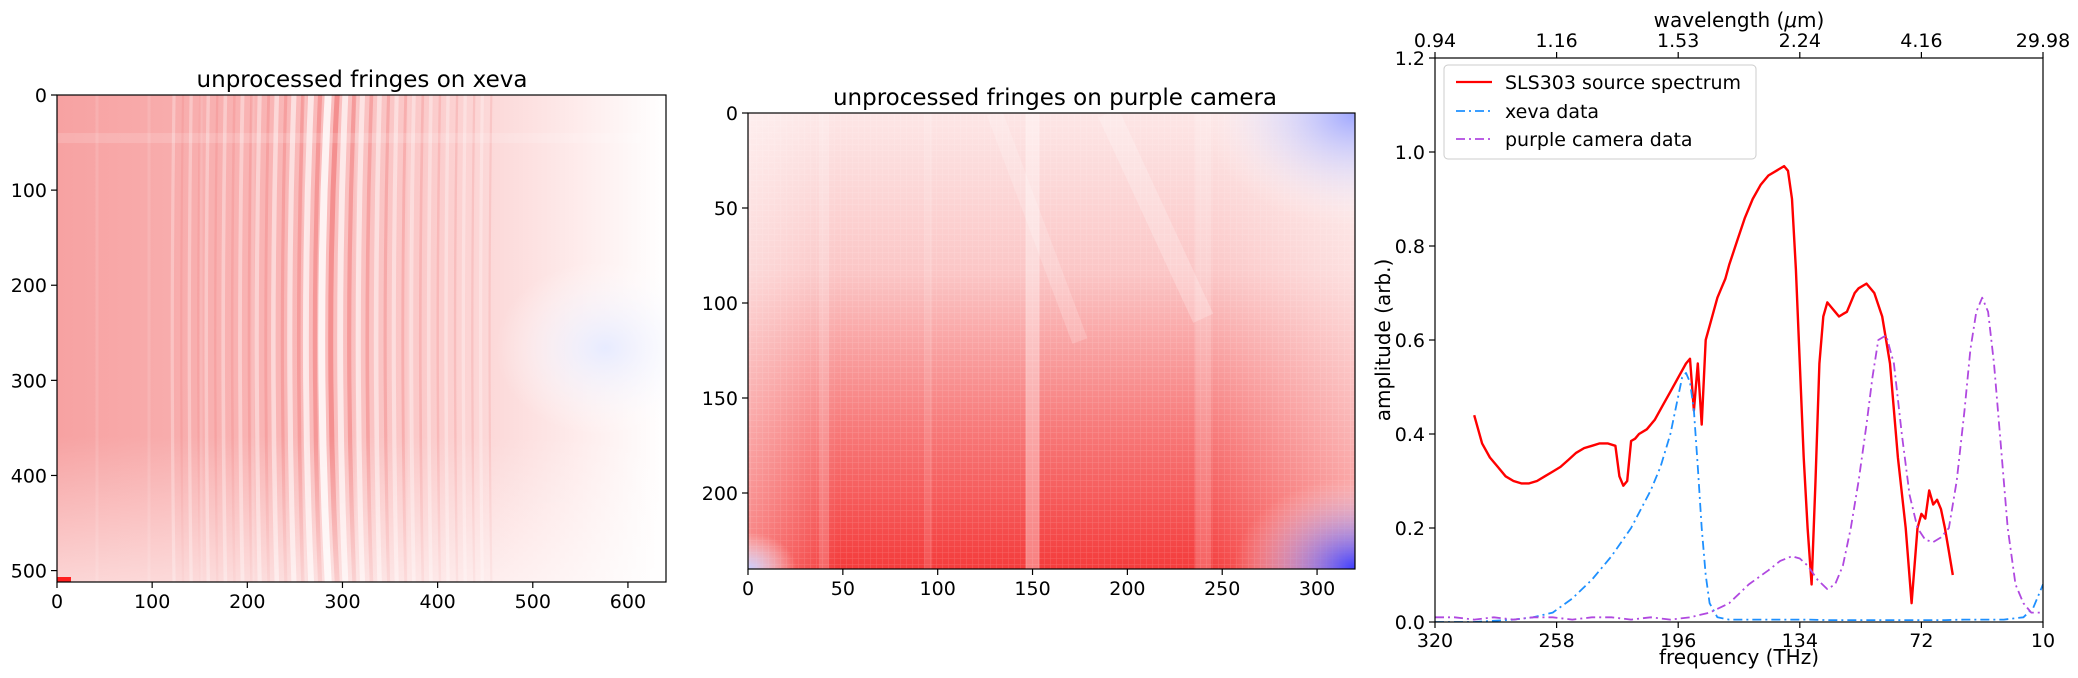 The width and height of the screenshot is (2078, 678). I want to click on purple-x-tick-label: 300, so click(1317, 589).